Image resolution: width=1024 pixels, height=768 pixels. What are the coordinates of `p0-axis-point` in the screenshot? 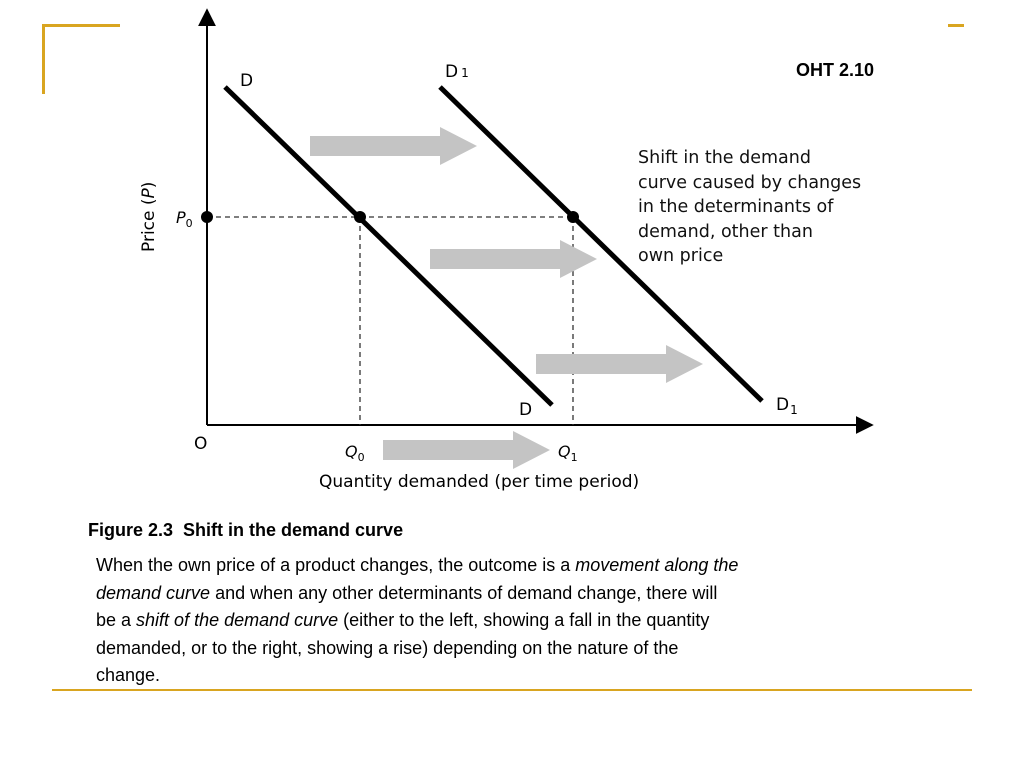 It's located at (207, 217).